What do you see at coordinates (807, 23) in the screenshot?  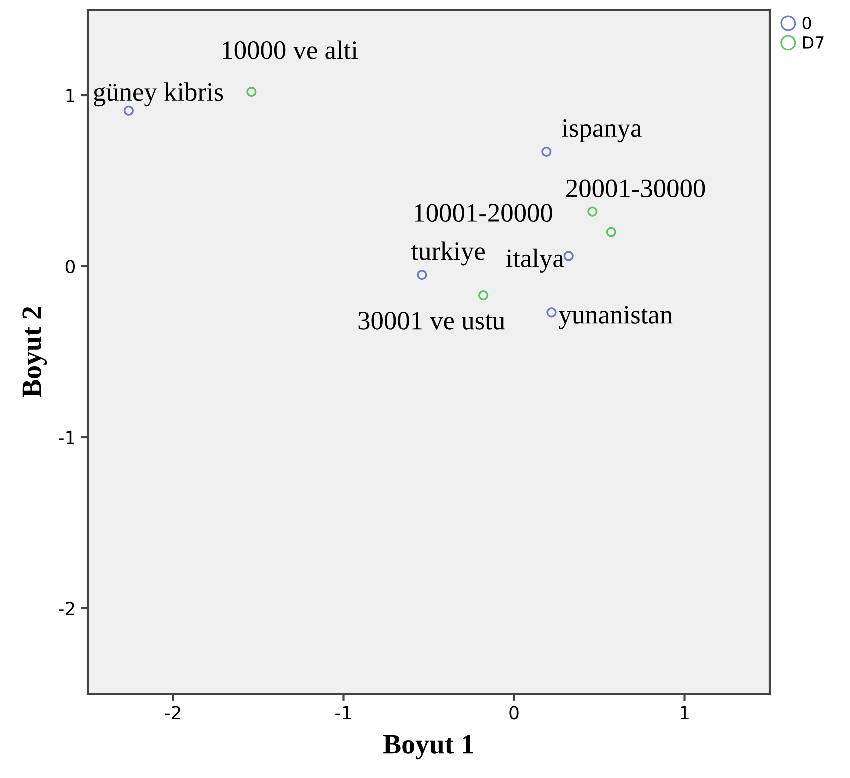 I see `legend-label: 0` at bounding box center [807, 23].